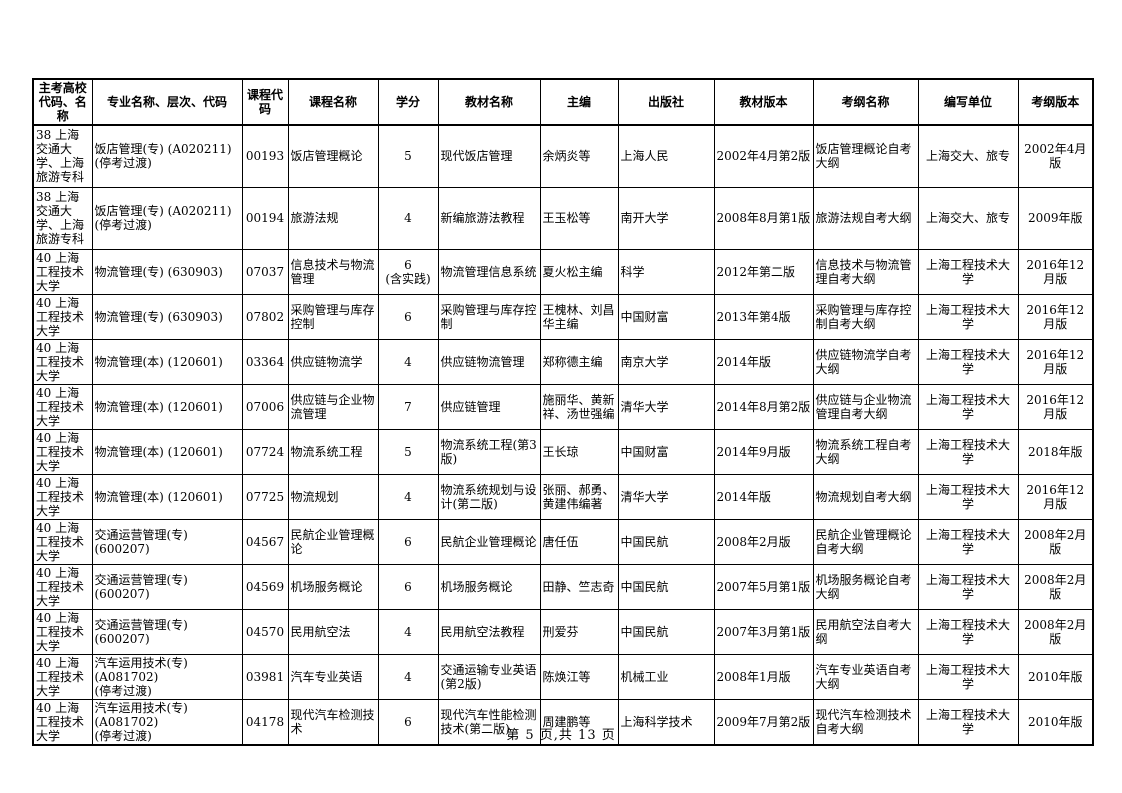 The image size is (1122, 793). I want to click on cell-textbook-name: 民航企业管理概论, so click(489, 541).